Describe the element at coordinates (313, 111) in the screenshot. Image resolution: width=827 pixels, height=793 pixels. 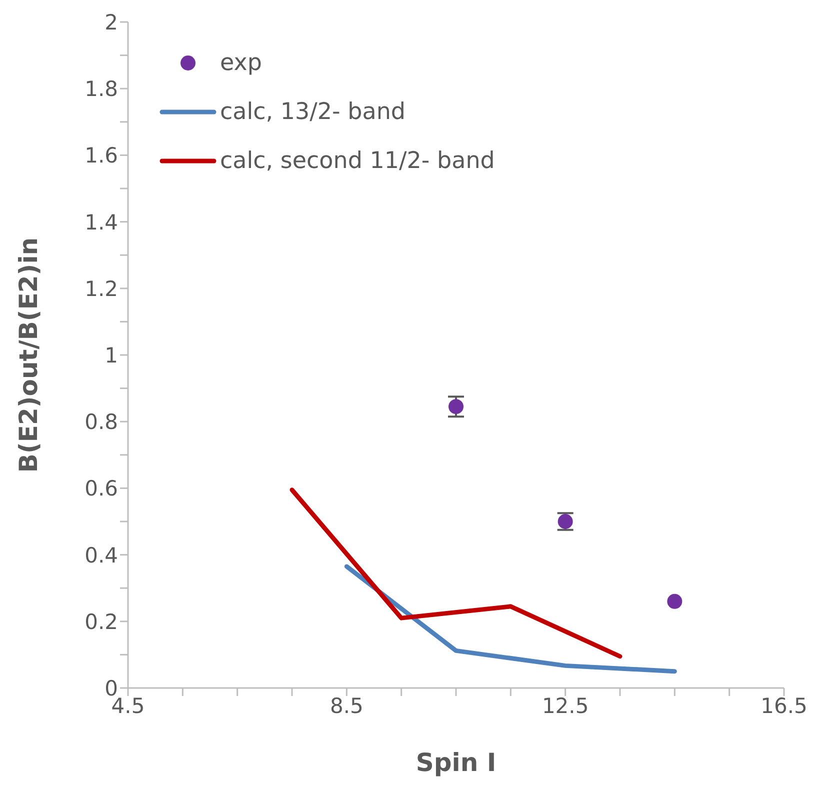
I see `legend-label: calc, 13/2- band` at that location.